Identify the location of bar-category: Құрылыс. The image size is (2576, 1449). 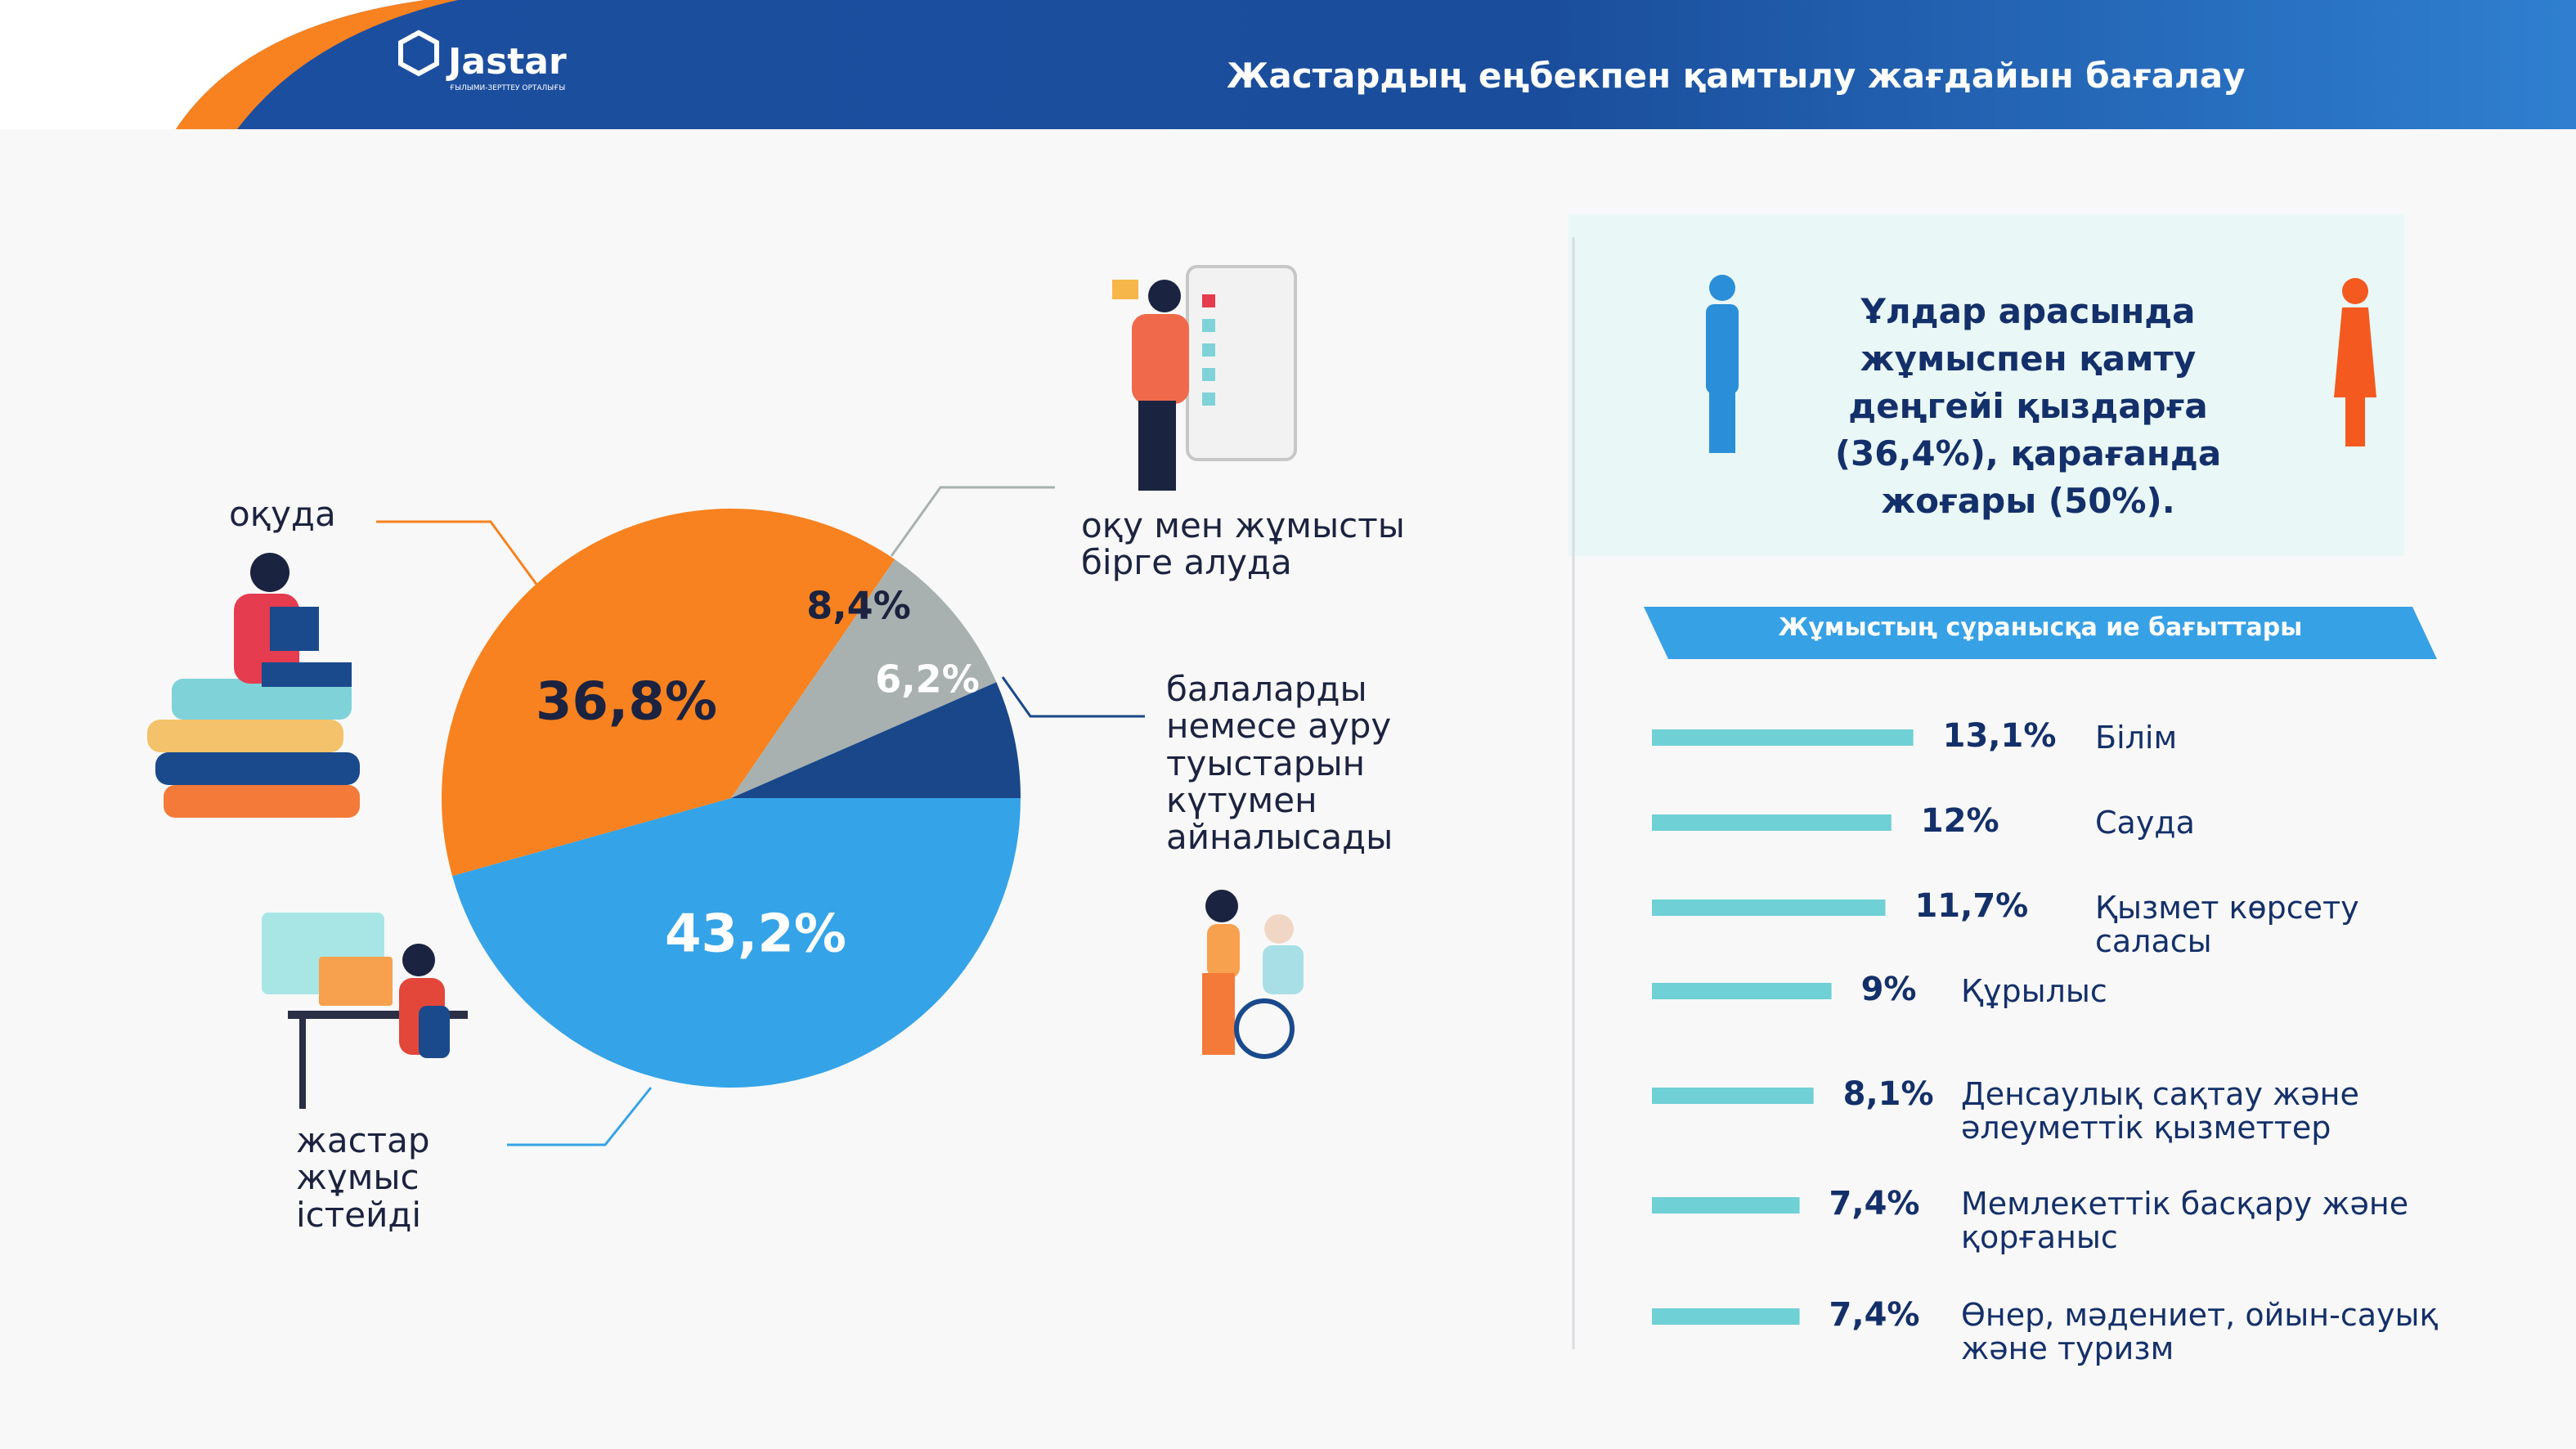
(2034, 991).